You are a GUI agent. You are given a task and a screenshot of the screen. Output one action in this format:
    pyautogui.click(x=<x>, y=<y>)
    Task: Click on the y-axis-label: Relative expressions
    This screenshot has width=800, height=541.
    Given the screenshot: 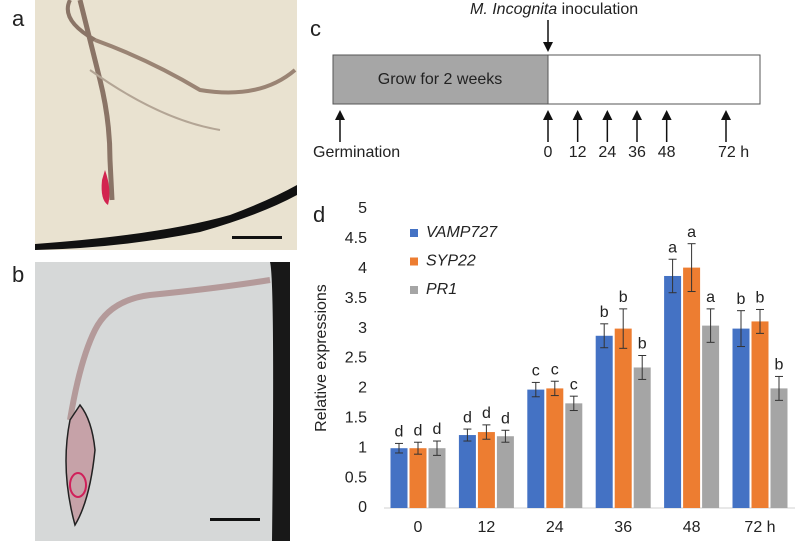 What is the action you would take?
    pyautogui.click(x=321, y=358)
    